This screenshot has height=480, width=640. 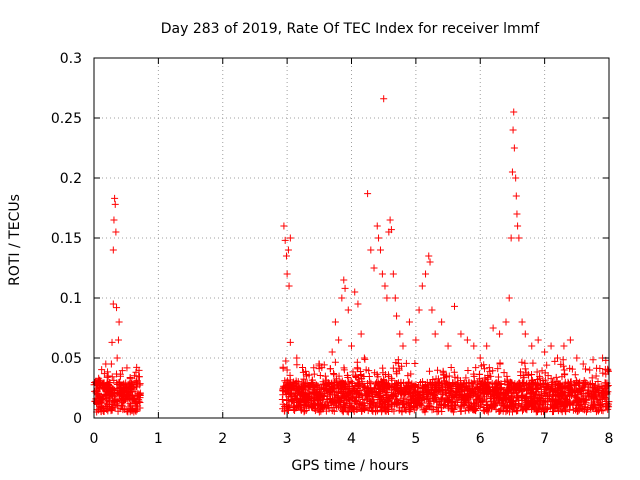 I want to click on y-tick-label: 0.3, so click(x=71, y=59).